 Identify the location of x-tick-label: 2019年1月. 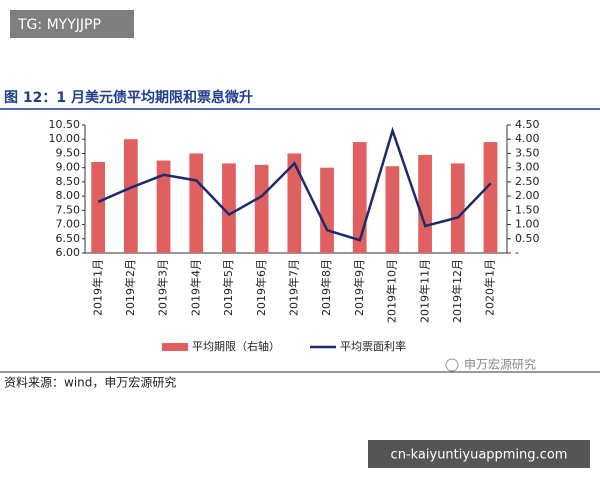
(97, 287).